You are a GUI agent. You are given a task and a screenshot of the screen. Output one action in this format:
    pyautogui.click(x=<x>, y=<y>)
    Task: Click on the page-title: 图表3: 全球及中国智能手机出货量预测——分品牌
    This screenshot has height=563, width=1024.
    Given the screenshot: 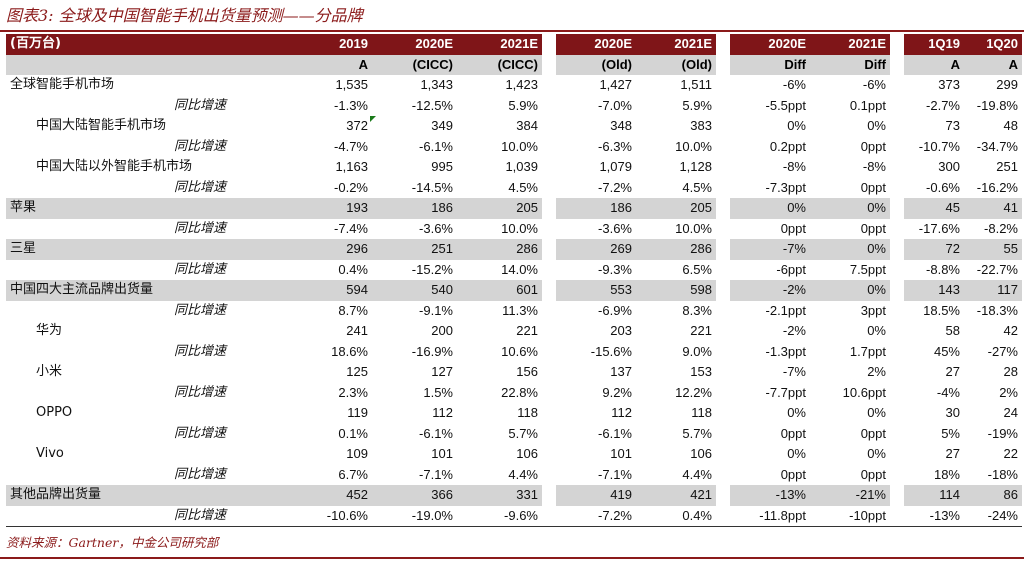 What is the action you would take?
    pyautogui.click(x=184, y=15)
    